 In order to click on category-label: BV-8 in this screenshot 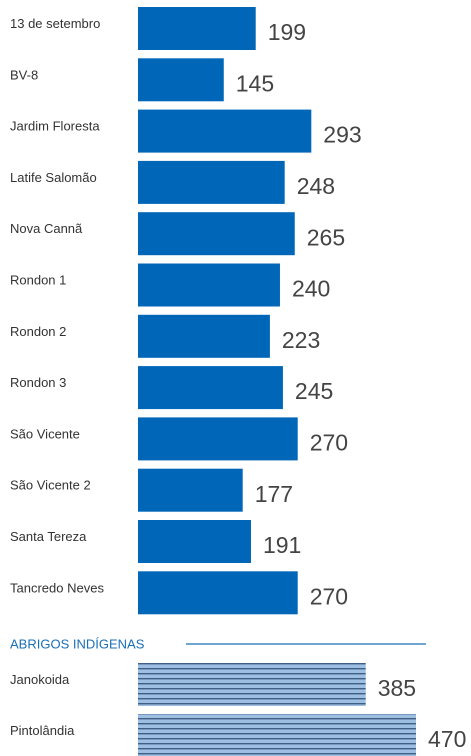, I will do `click(24, 74)`.